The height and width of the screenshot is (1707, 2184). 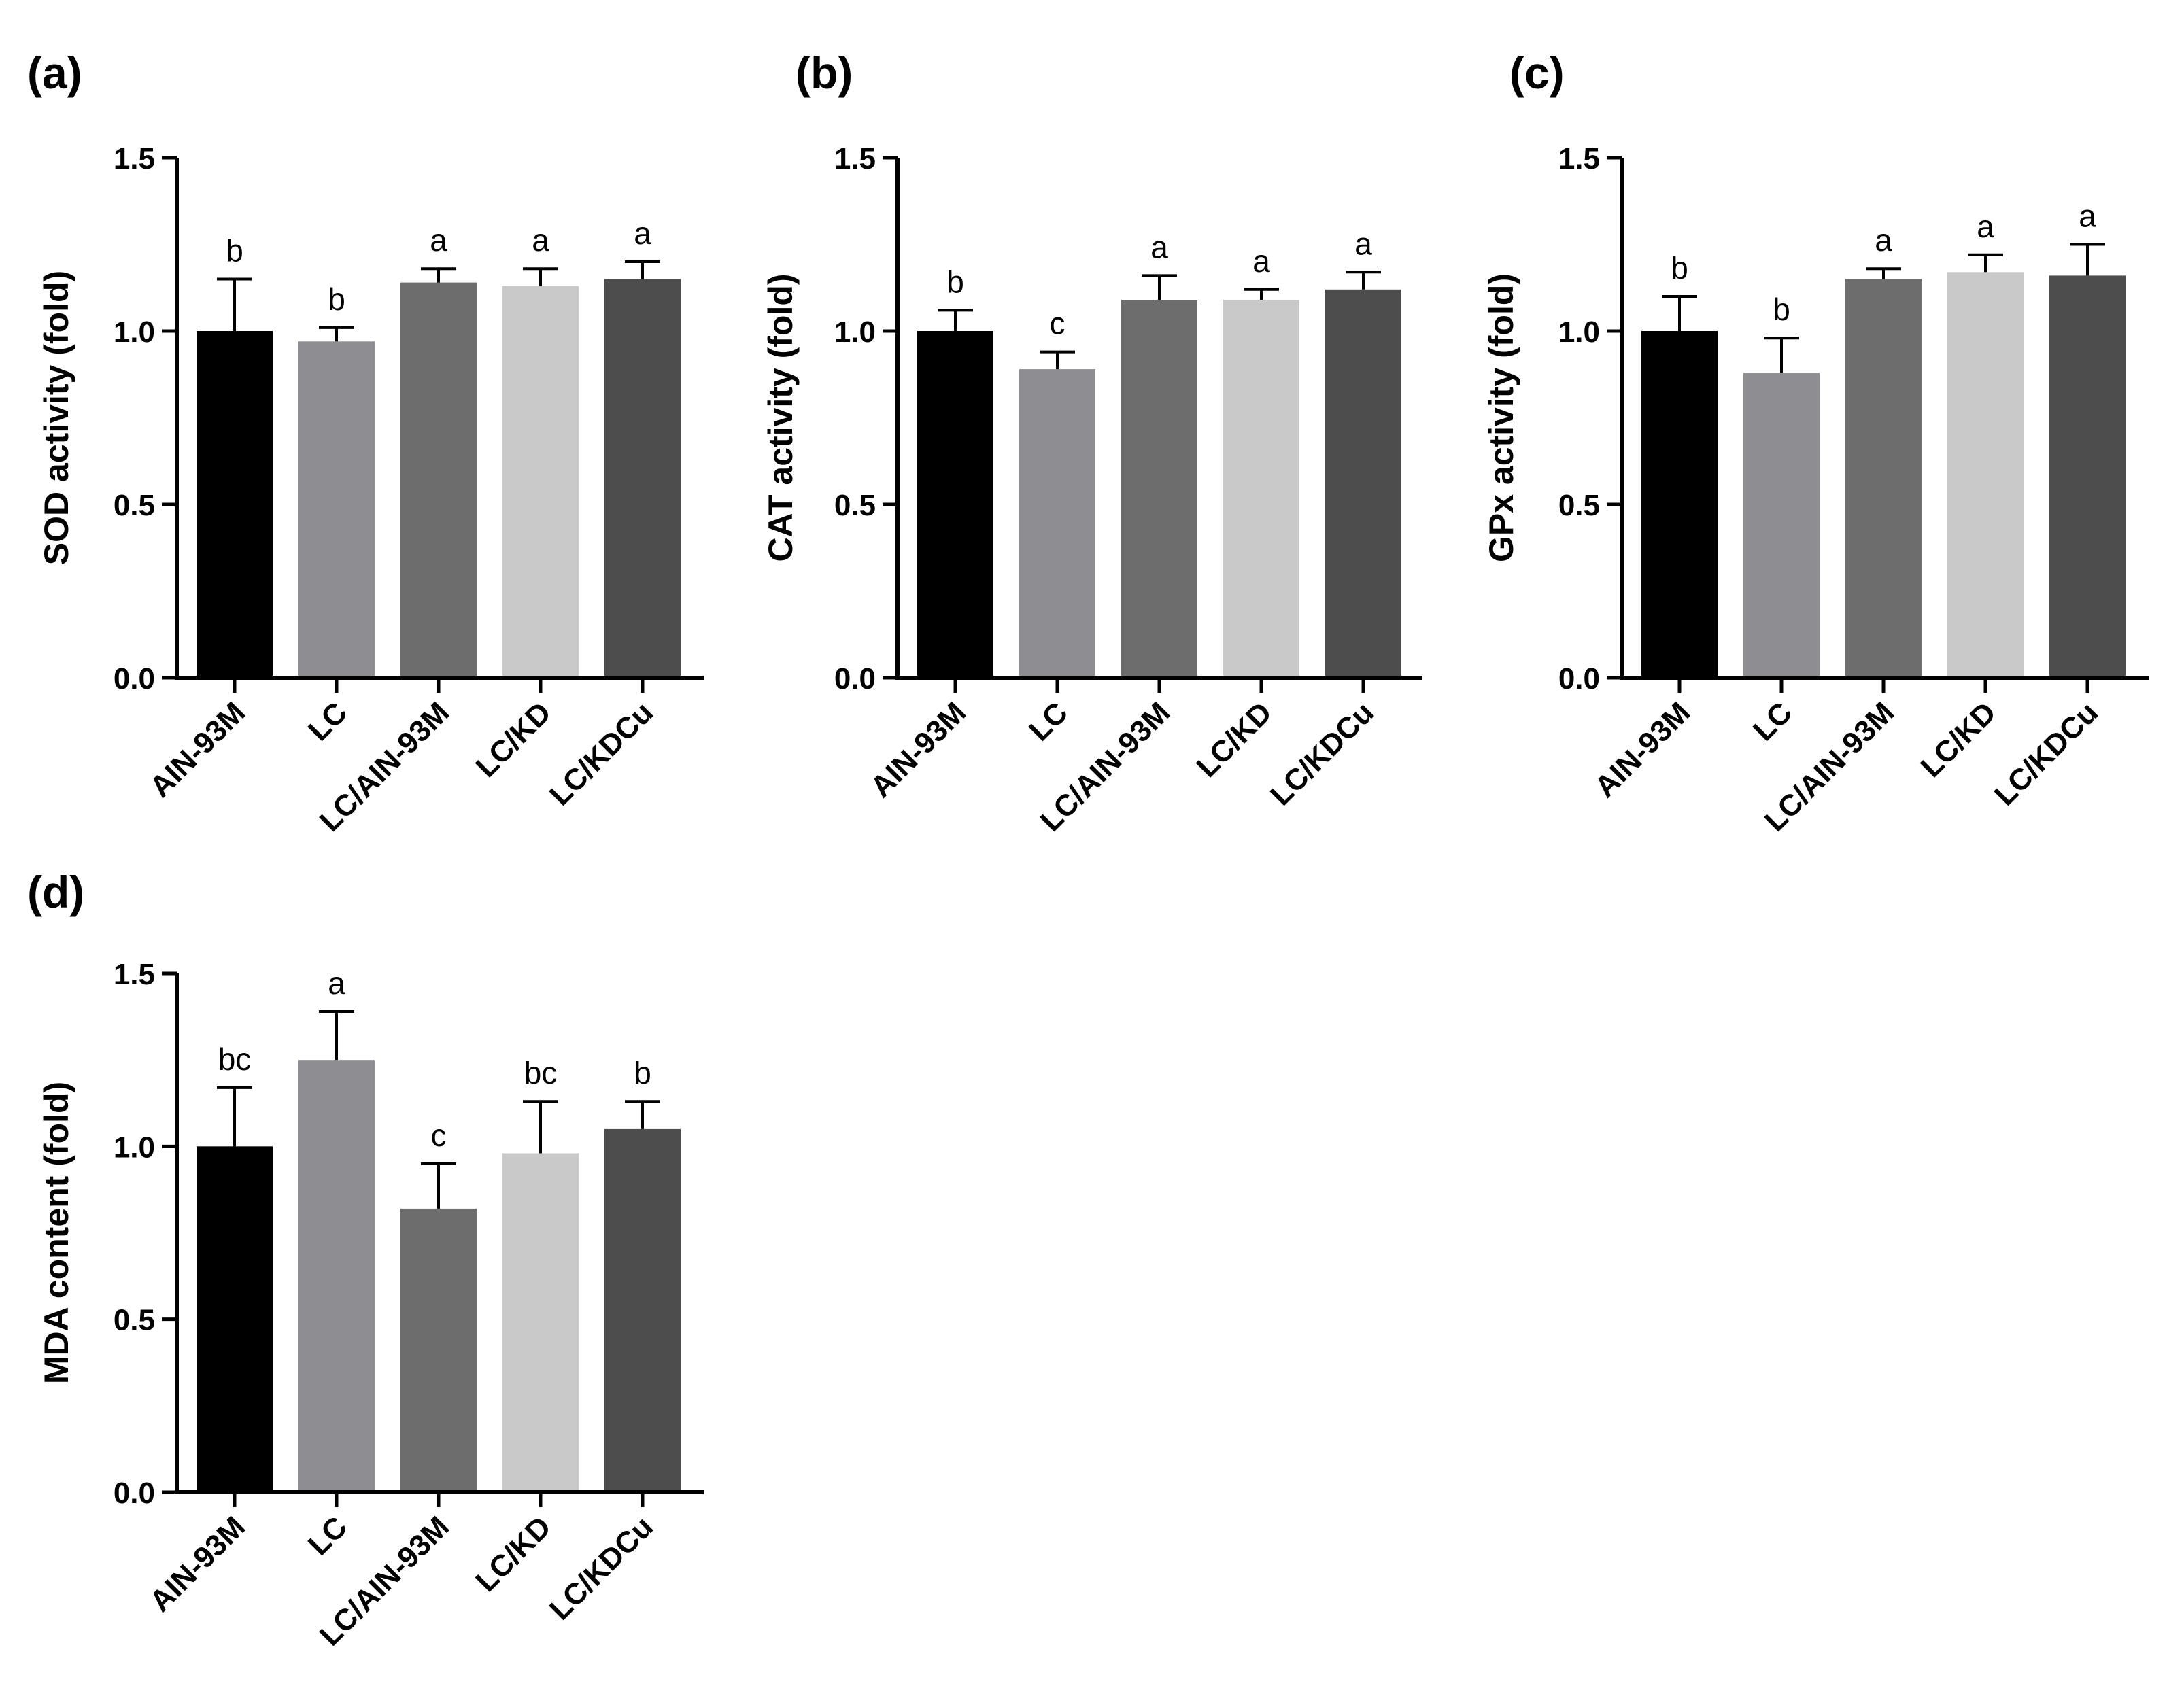 What do you see at coordinates (56, 892) in the screenshot?
I see `panel-label: (d)` at bounding box center [56, 892].